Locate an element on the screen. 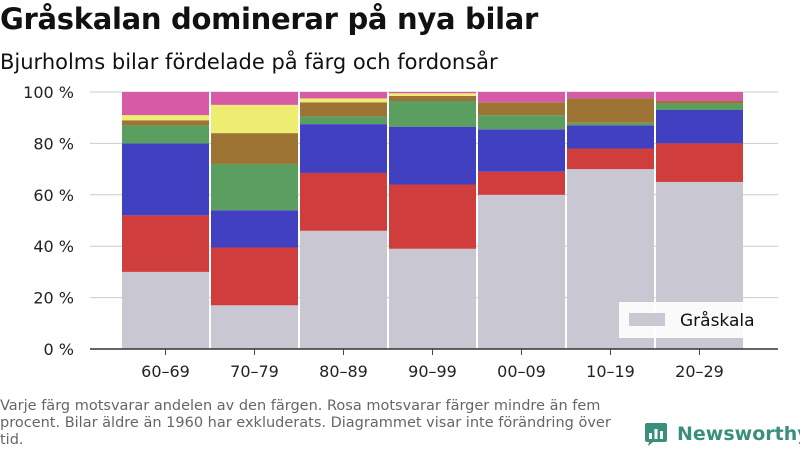  legend-label: Gråskala is located at coordinates (717, 320).